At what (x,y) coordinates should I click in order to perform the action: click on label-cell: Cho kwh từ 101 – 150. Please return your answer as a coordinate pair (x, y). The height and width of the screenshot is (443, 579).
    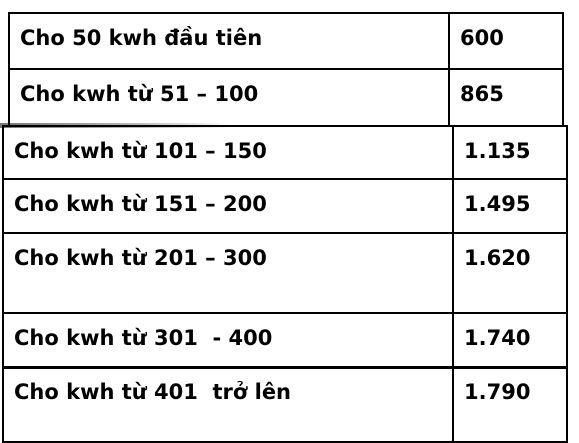
    Looking at the image, I should click on (140, 151).